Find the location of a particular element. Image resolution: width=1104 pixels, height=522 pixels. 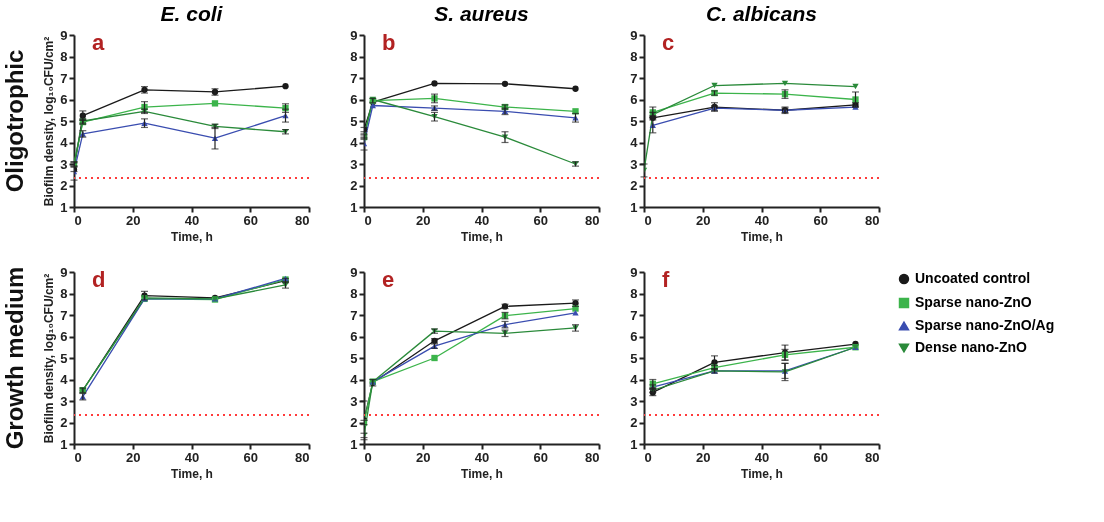

legend-label: Sparse nano-ZnO/Ag is located at coordinates (985, 325).